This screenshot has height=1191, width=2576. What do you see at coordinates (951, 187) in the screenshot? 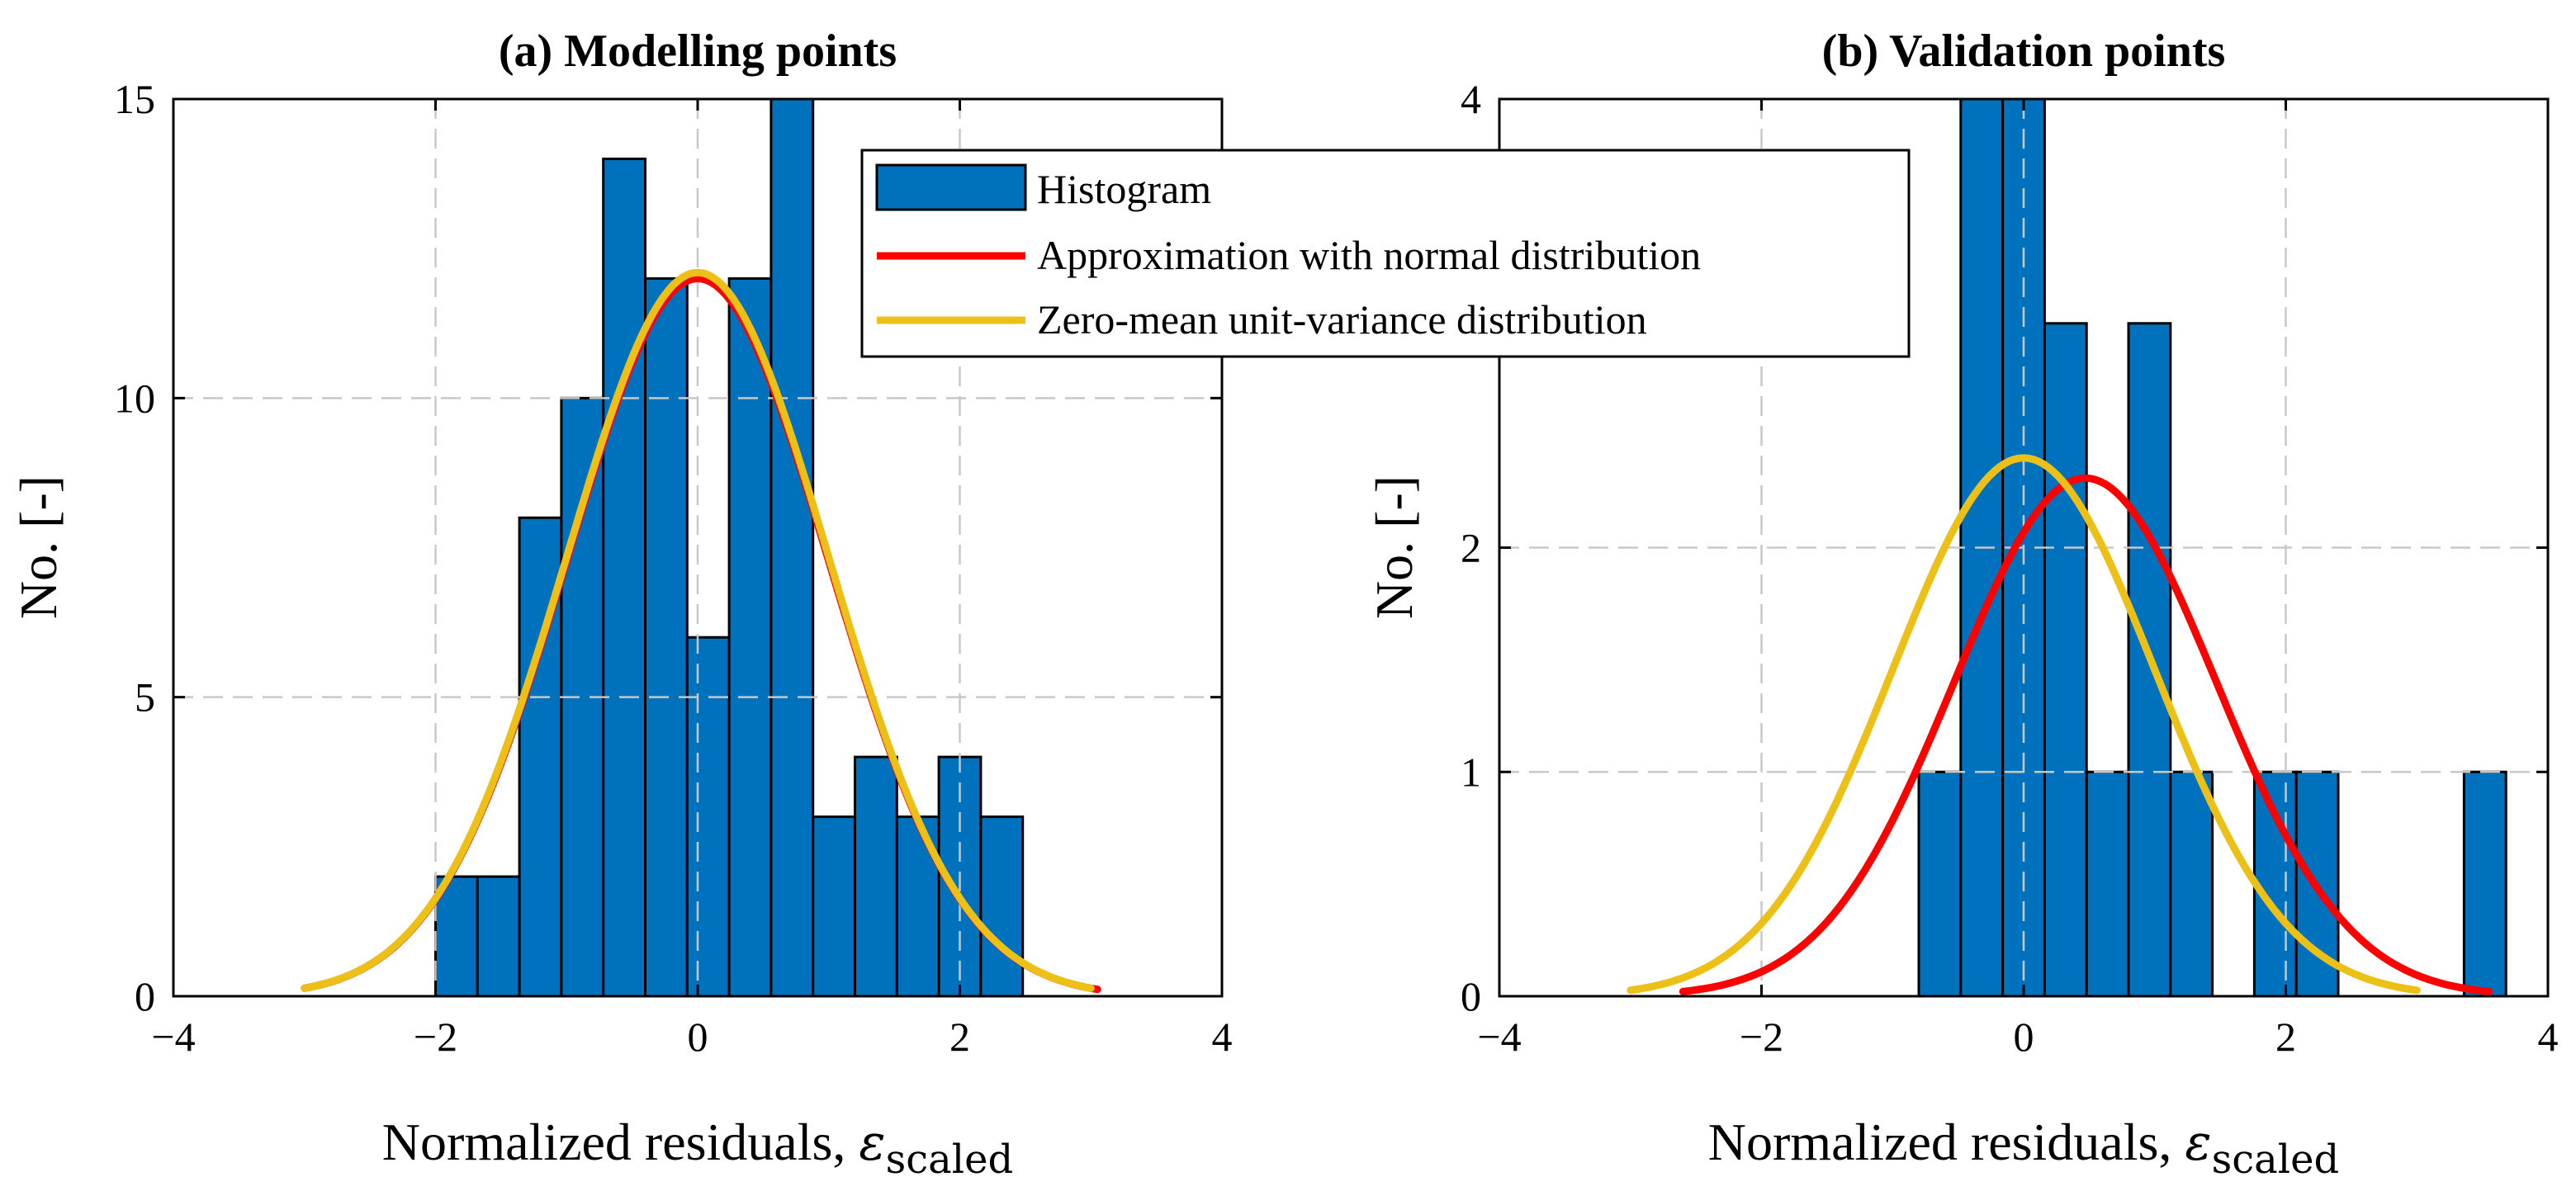
I see `legend-swatch-histogram` at bounding box center [951, 187].